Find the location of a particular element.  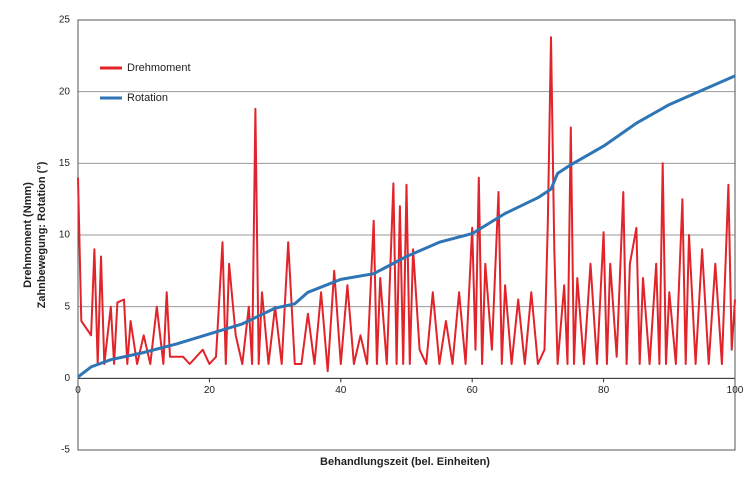

y-axis-label: Drehmoment (Nmm) is located at coordinates (28, 235).